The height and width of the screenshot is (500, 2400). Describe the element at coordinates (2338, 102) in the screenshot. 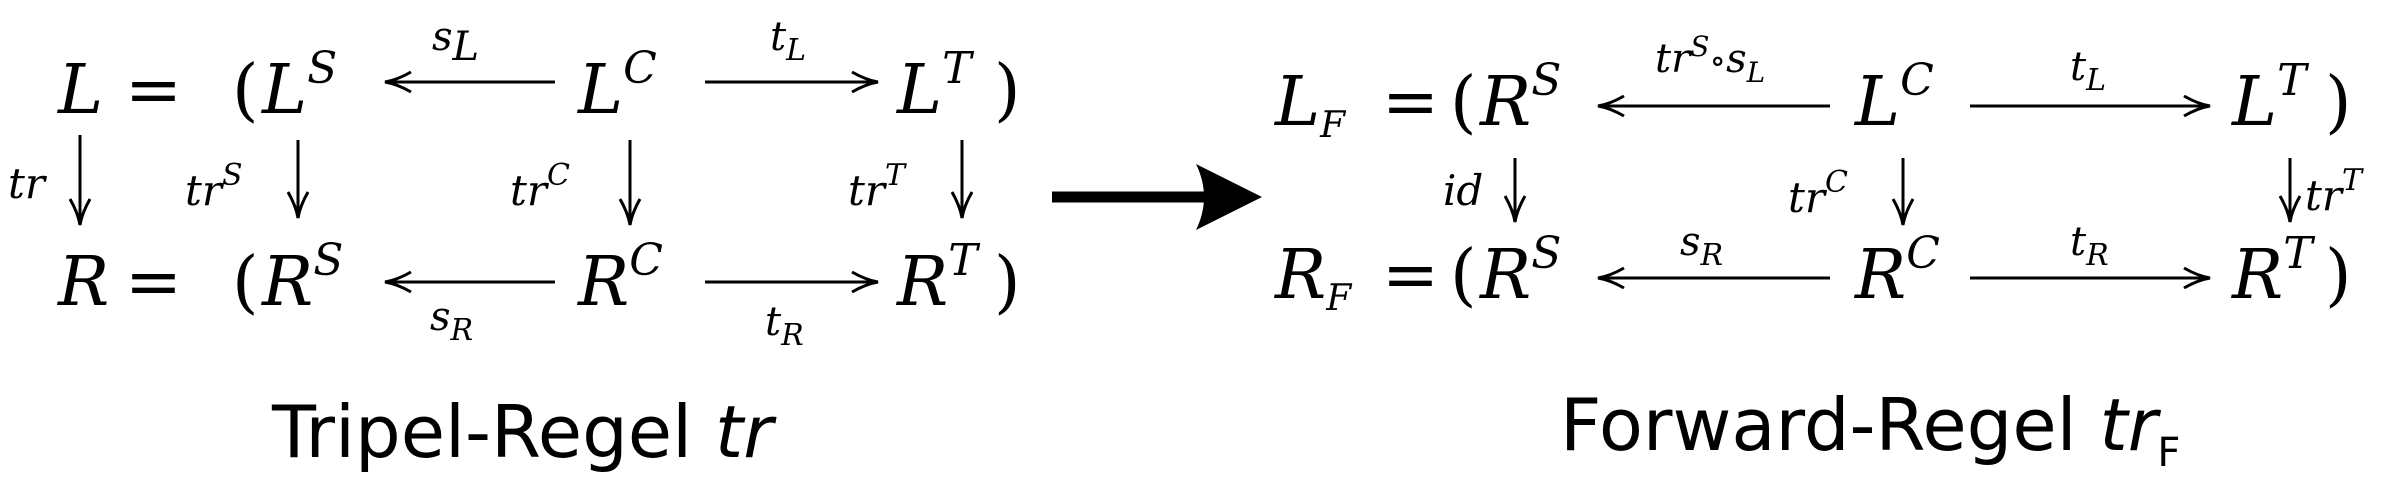

I see `right-row1-close-paren: )` at that location.